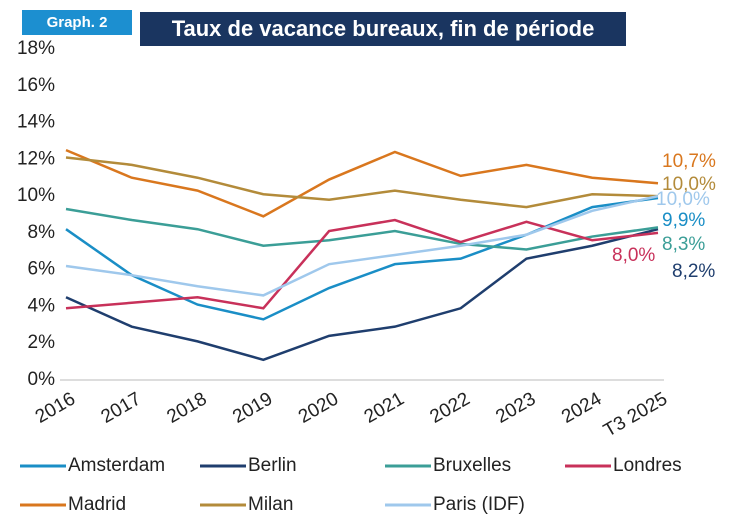 Image resolution: width=732 pixels, height=515 pixels. What do you see at coordinates (42, 269) in the screenshot?
I see `y-tick-label: 6%` at bounding box center [42, 269].